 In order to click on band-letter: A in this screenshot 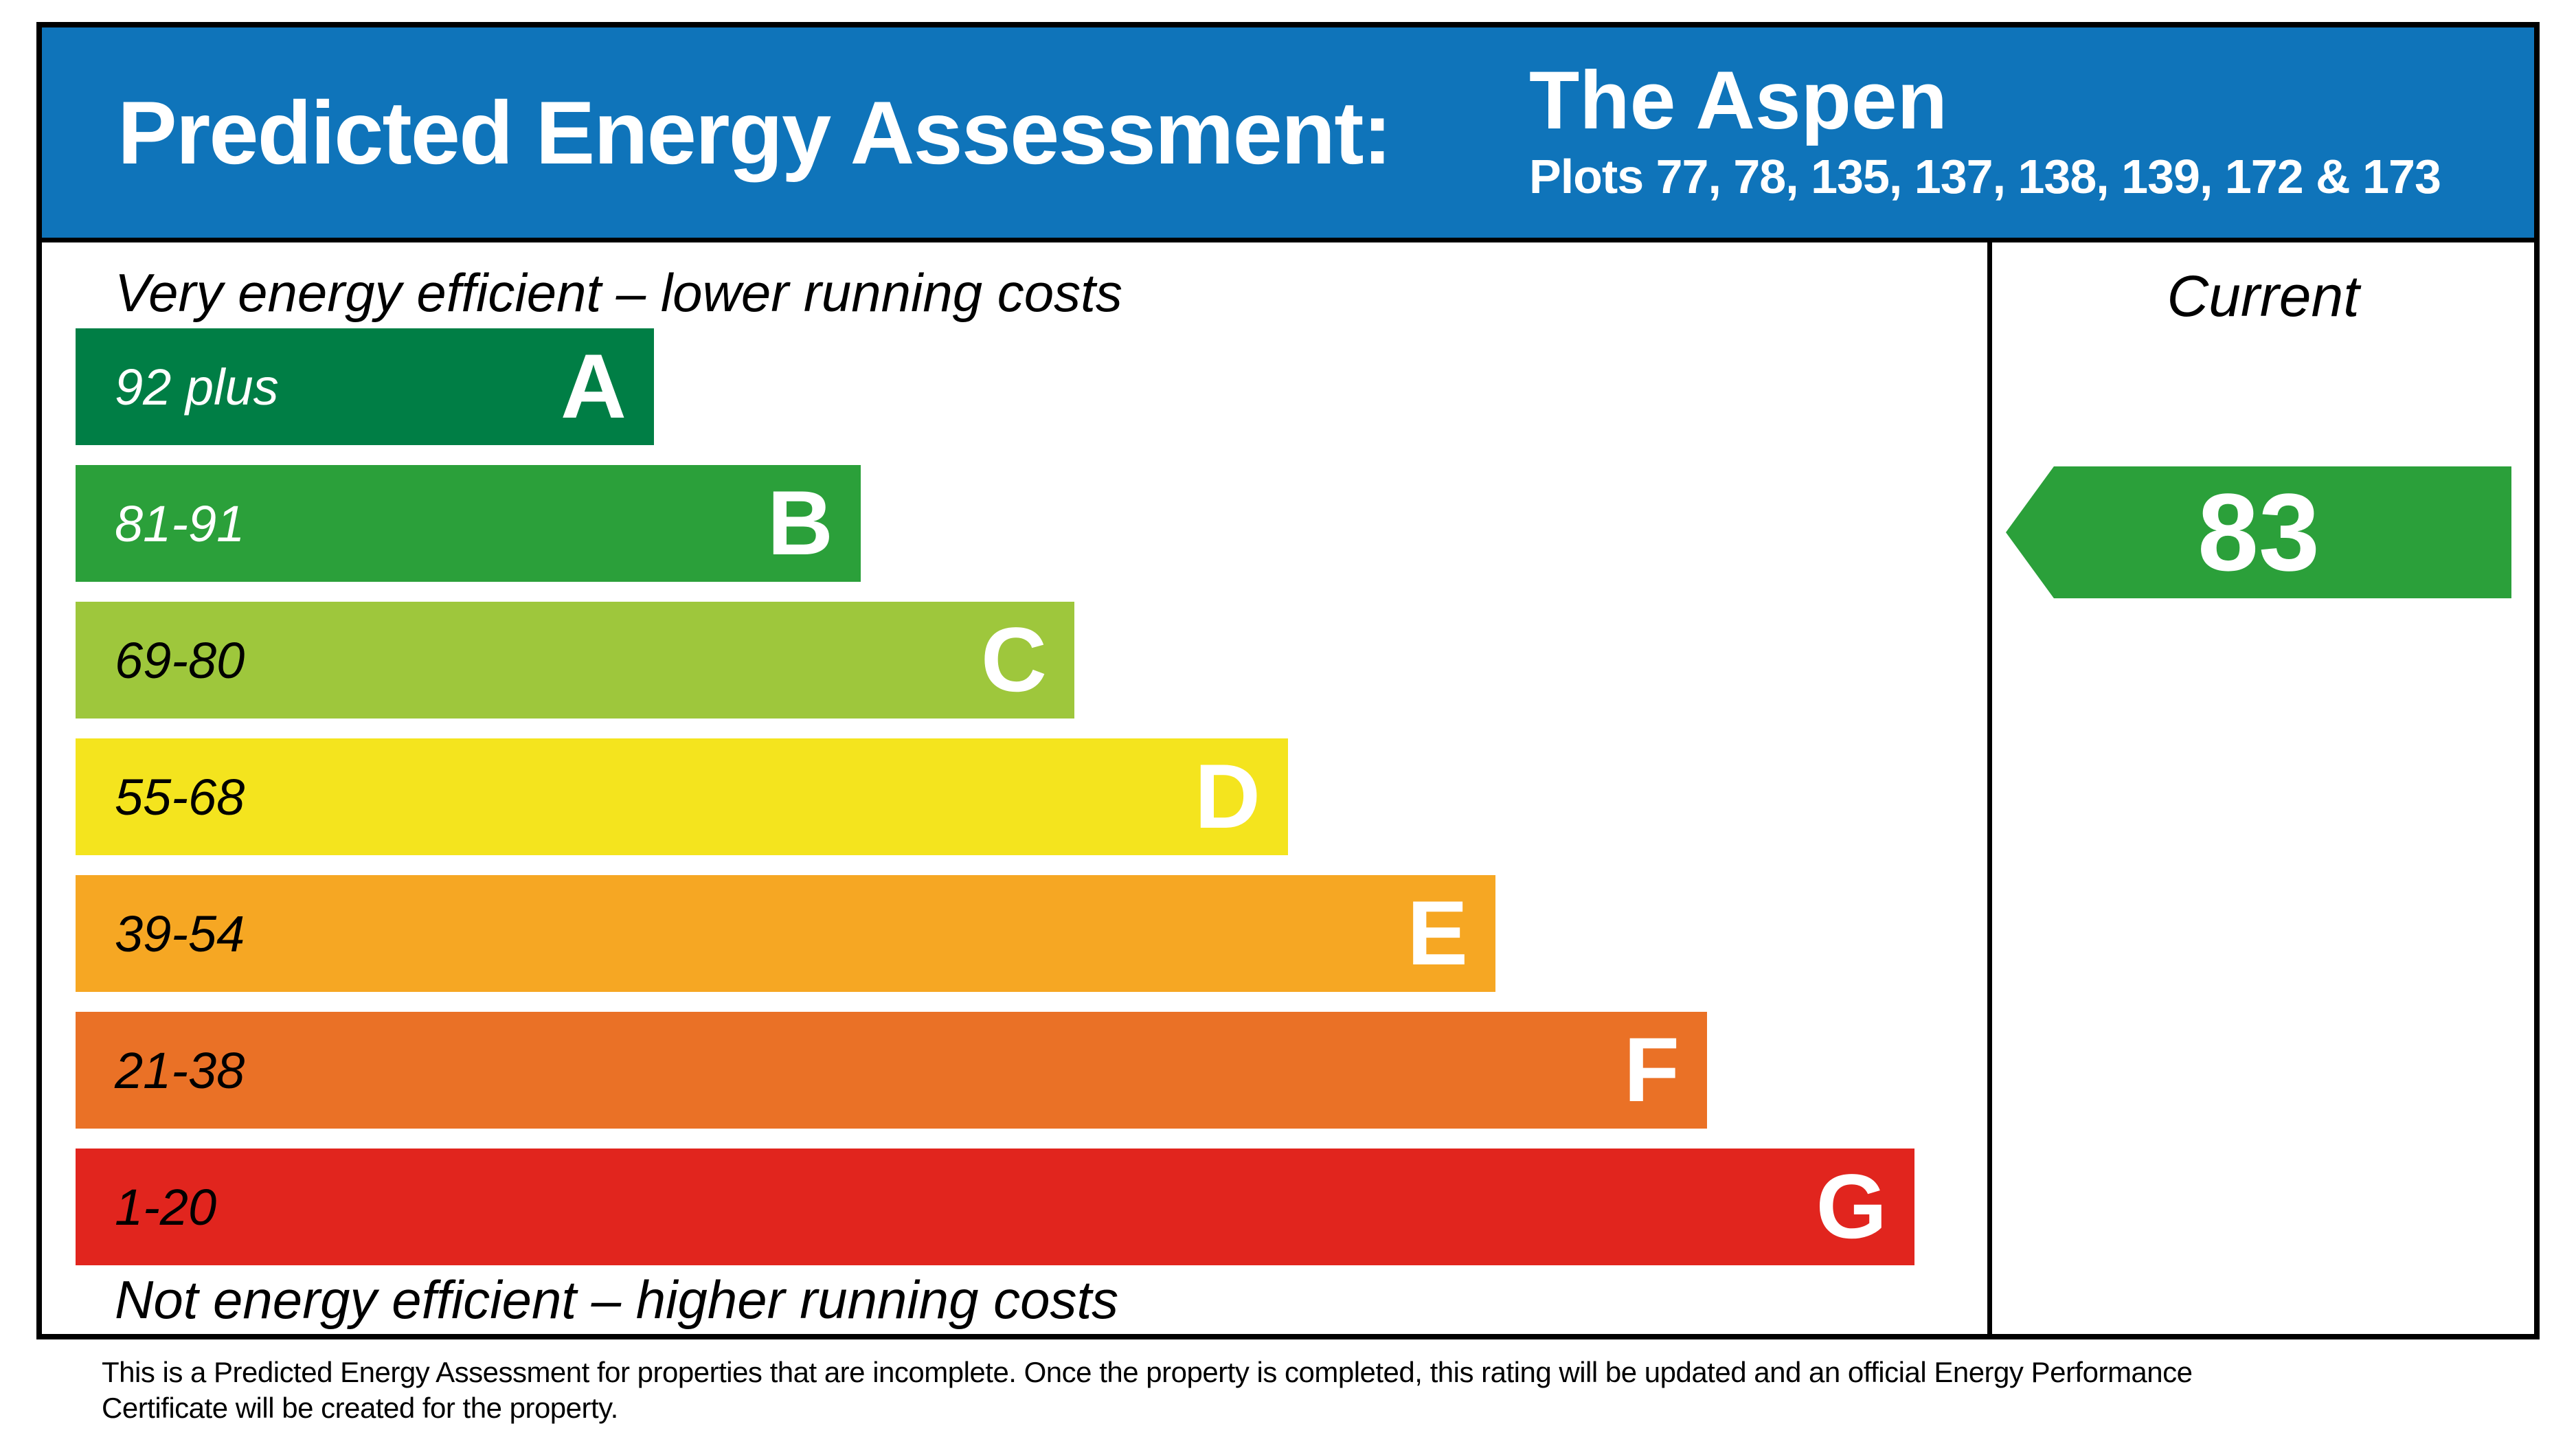, I will do `click(593, 386)`.